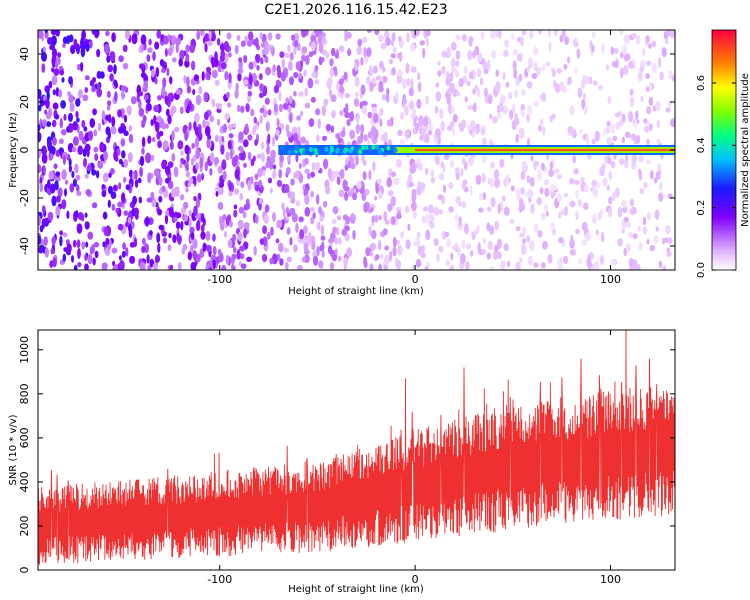 The width and height of the screenshot is (750, 600). Describe the element at coordinates (356, 291) in the screenshot. I see `spectrogram-x-label: Height of straight line (km)` at that location.